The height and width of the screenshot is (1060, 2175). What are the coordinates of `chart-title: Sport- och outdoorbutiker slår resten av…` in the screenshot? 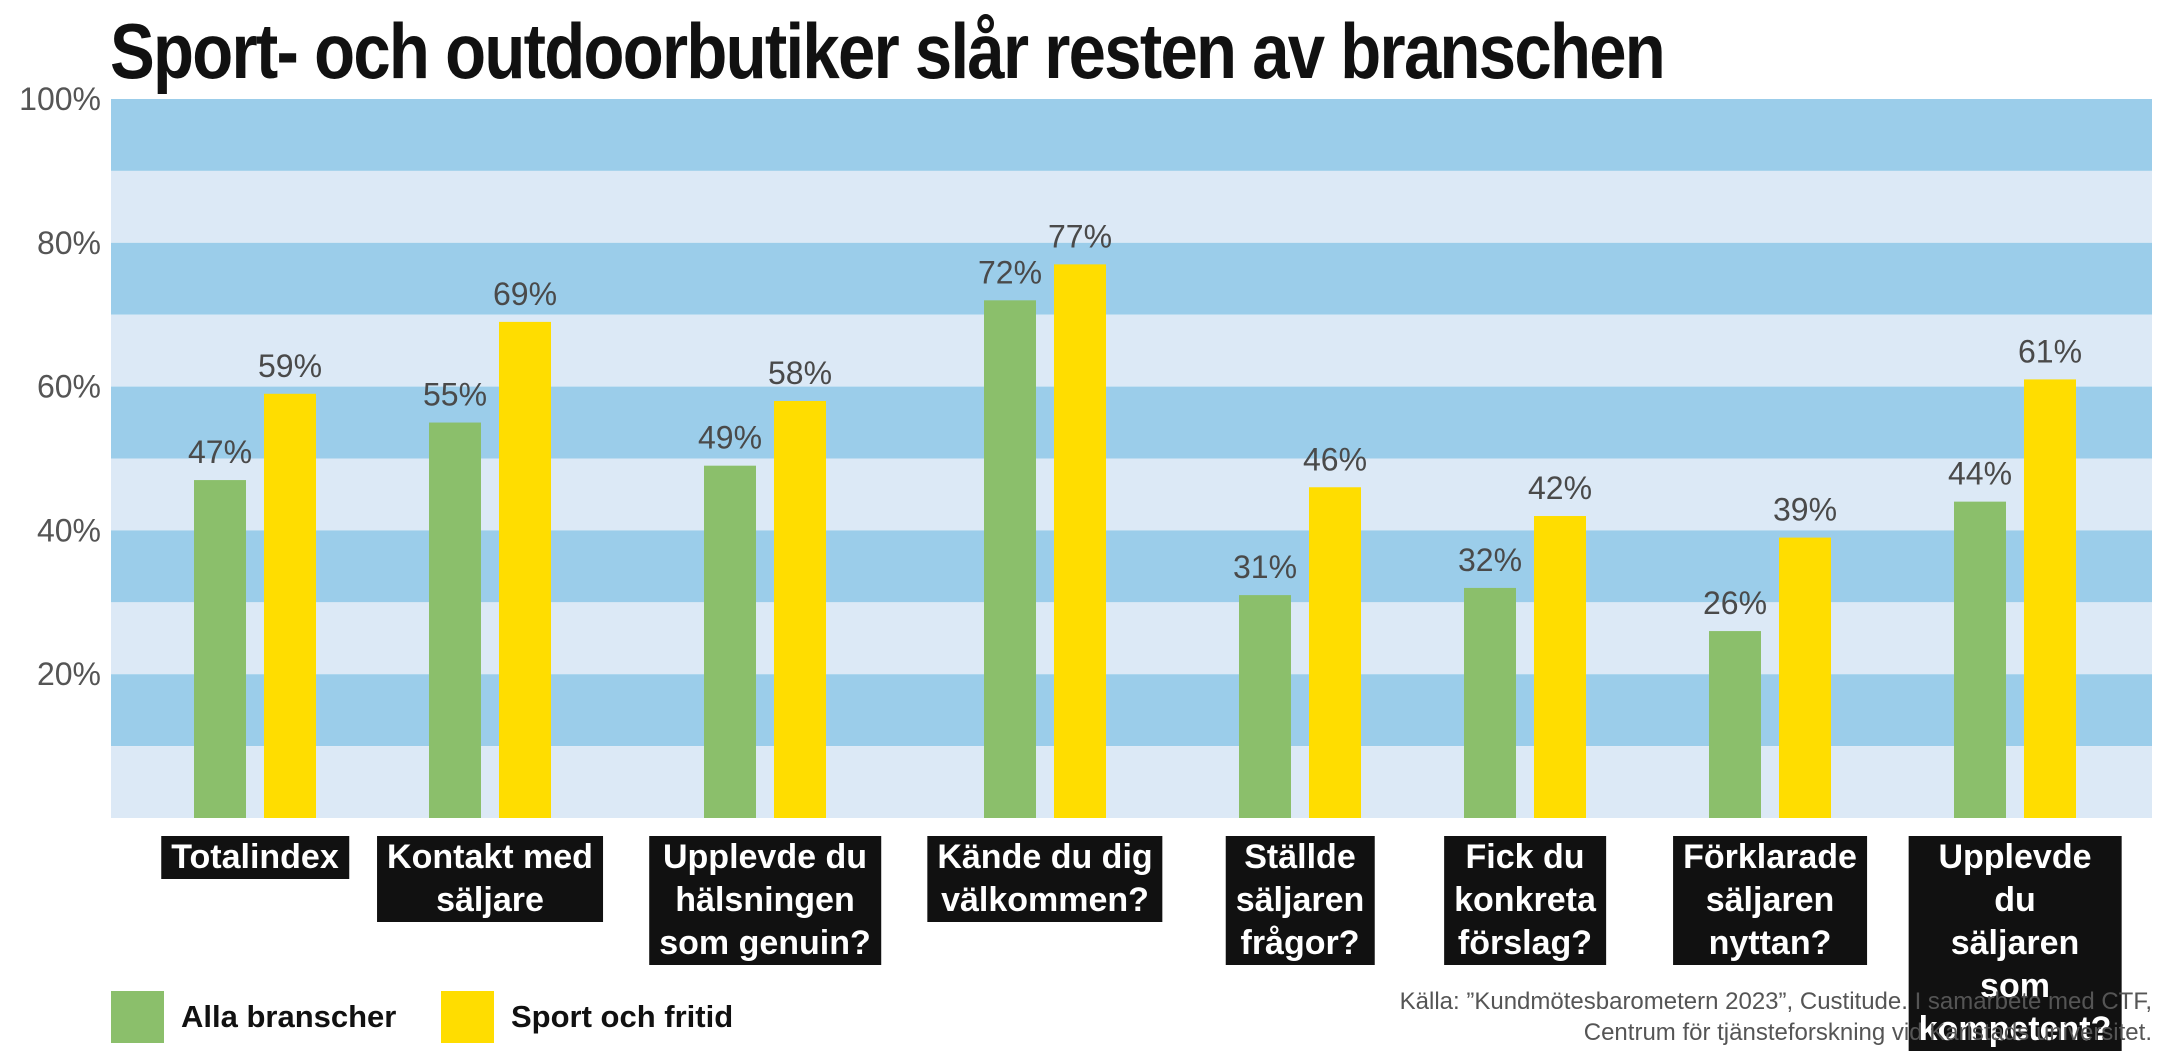 It's located at (888, 51).